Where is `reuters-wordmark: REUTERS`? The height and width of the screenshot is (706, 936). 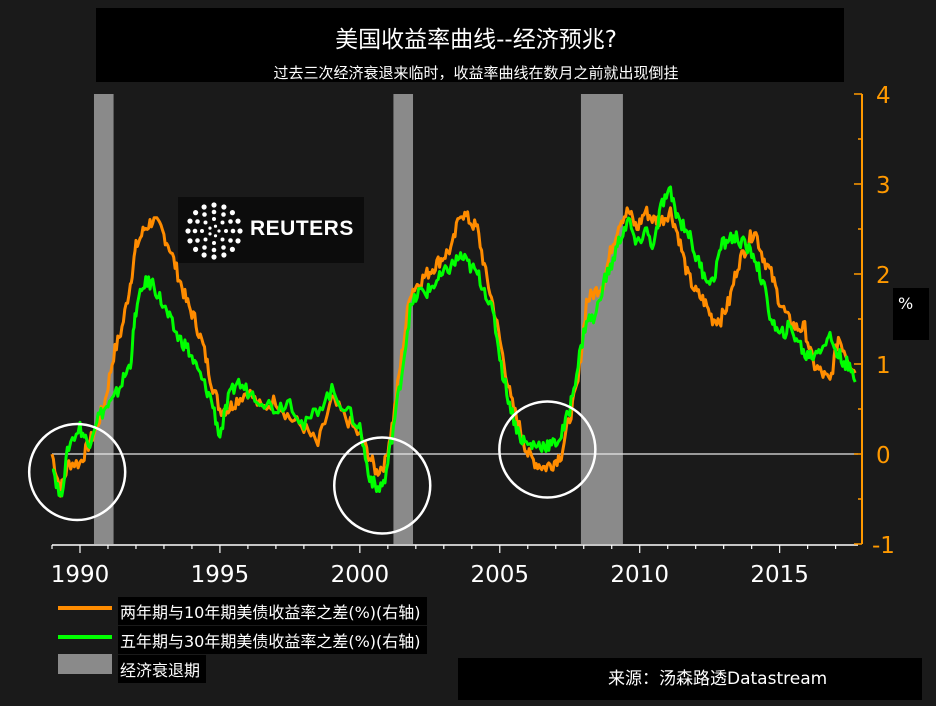 reuters-wordmark: REUTERS is located at coordinates (302, 228).